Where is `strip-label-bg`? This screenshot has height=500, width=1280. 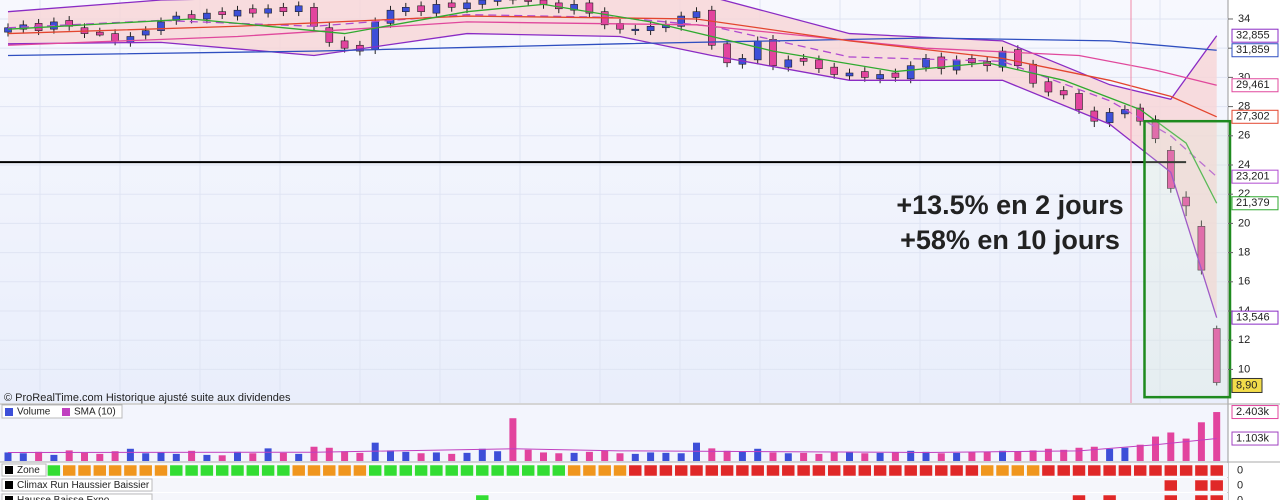
strip-label-bg is located at coordinates (77, 496).